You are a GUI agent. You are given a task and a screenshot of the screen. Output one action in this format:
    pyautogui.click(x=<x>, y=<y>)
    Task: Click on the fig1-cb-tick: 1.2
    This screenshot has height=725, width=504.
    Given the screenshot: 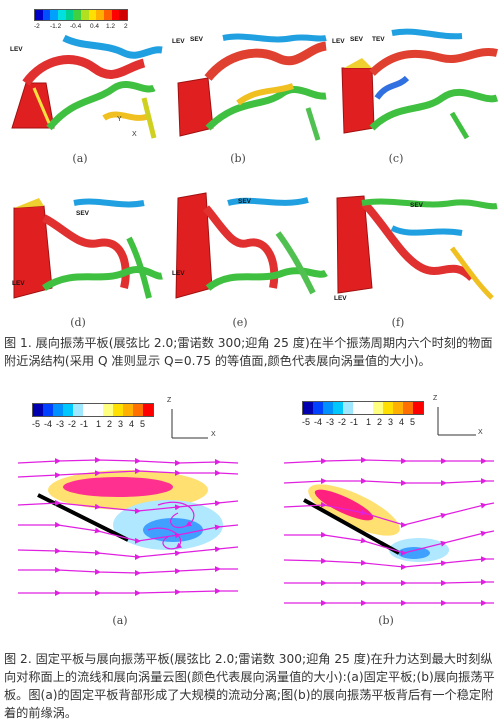 What is the action you would take?
    pyautogui.click(x=111, y=26)
    